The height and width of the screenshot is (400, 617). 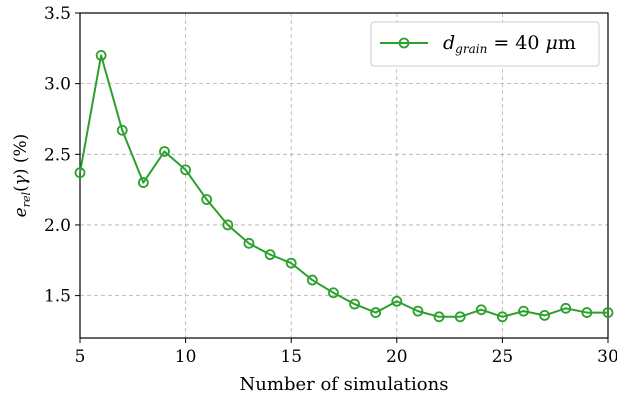 I want to click on legend-box, so click(x=485, y=44).